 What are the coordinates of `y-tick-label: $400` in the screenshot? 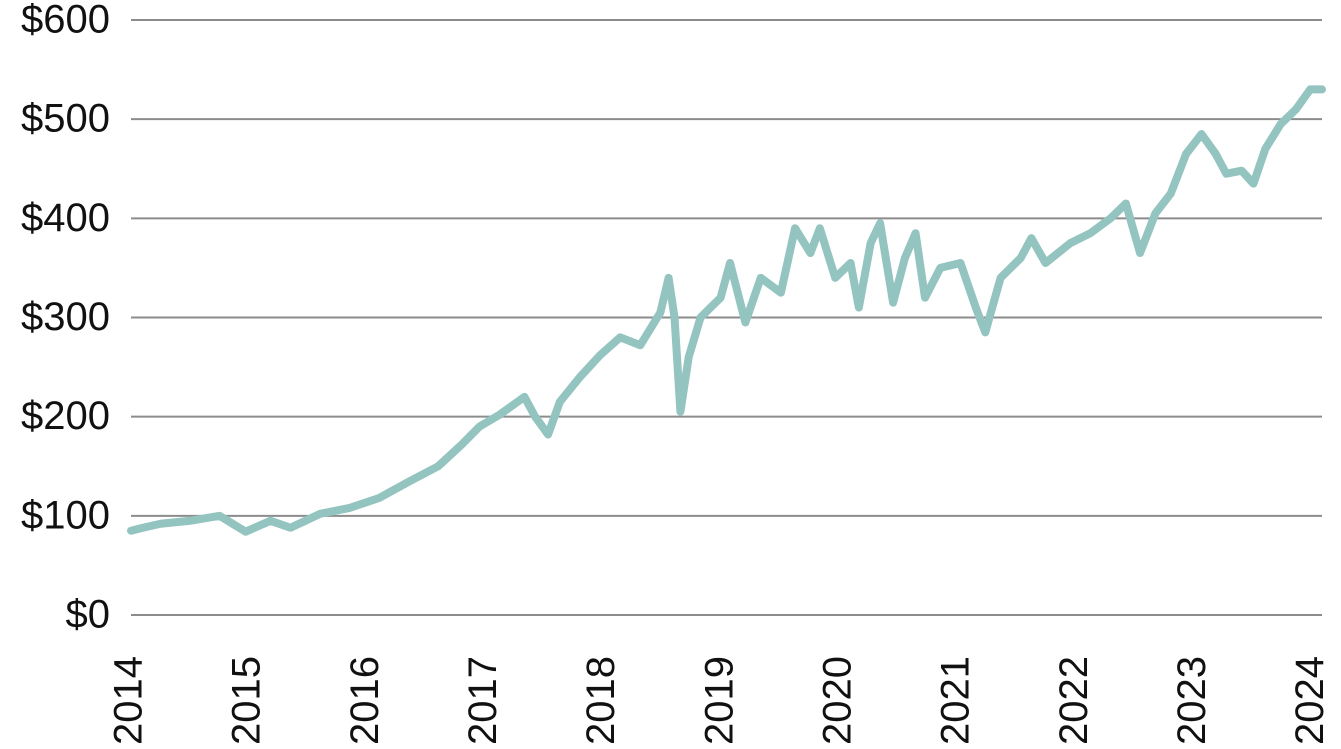 It's located at (65, 218).